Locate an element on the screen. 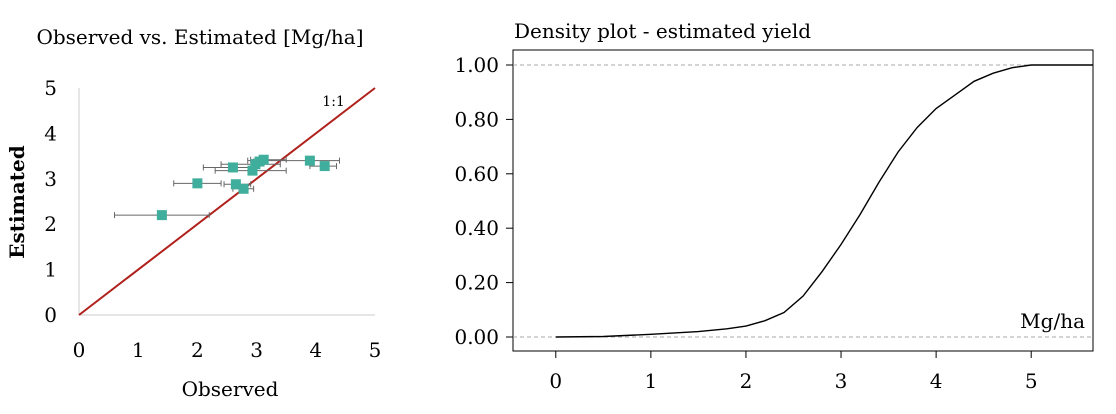 Image resolution: width=1116 pixels, height=414 pixels. reference-line-group is located at coordinates (227, 201).